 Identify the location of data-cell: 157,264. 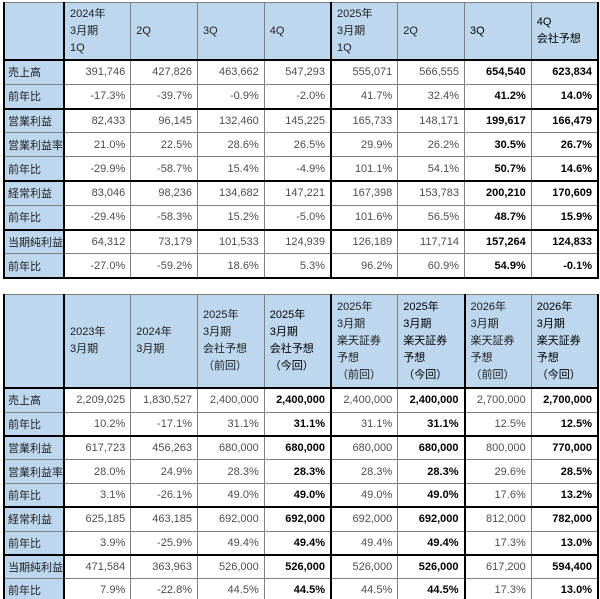
(498, 241).